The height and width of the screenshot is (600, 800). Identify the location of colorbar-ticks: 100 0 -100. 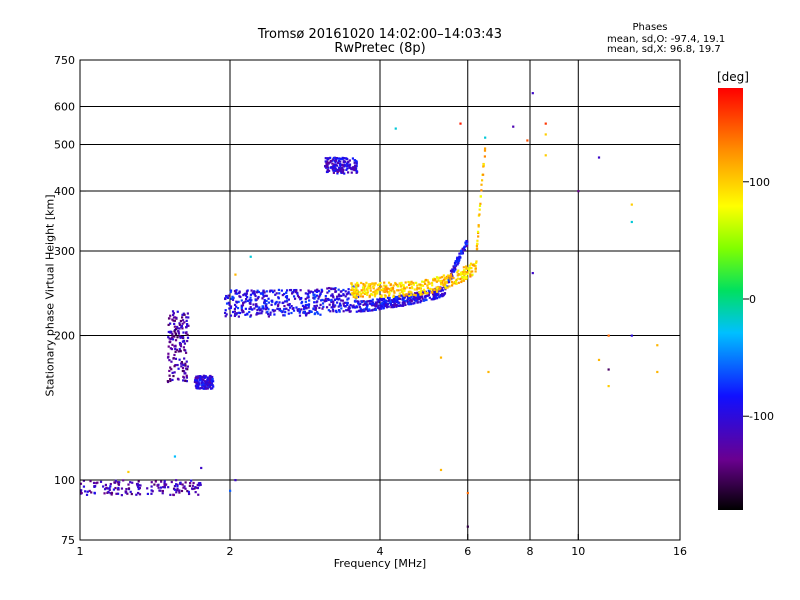
(758, 299).